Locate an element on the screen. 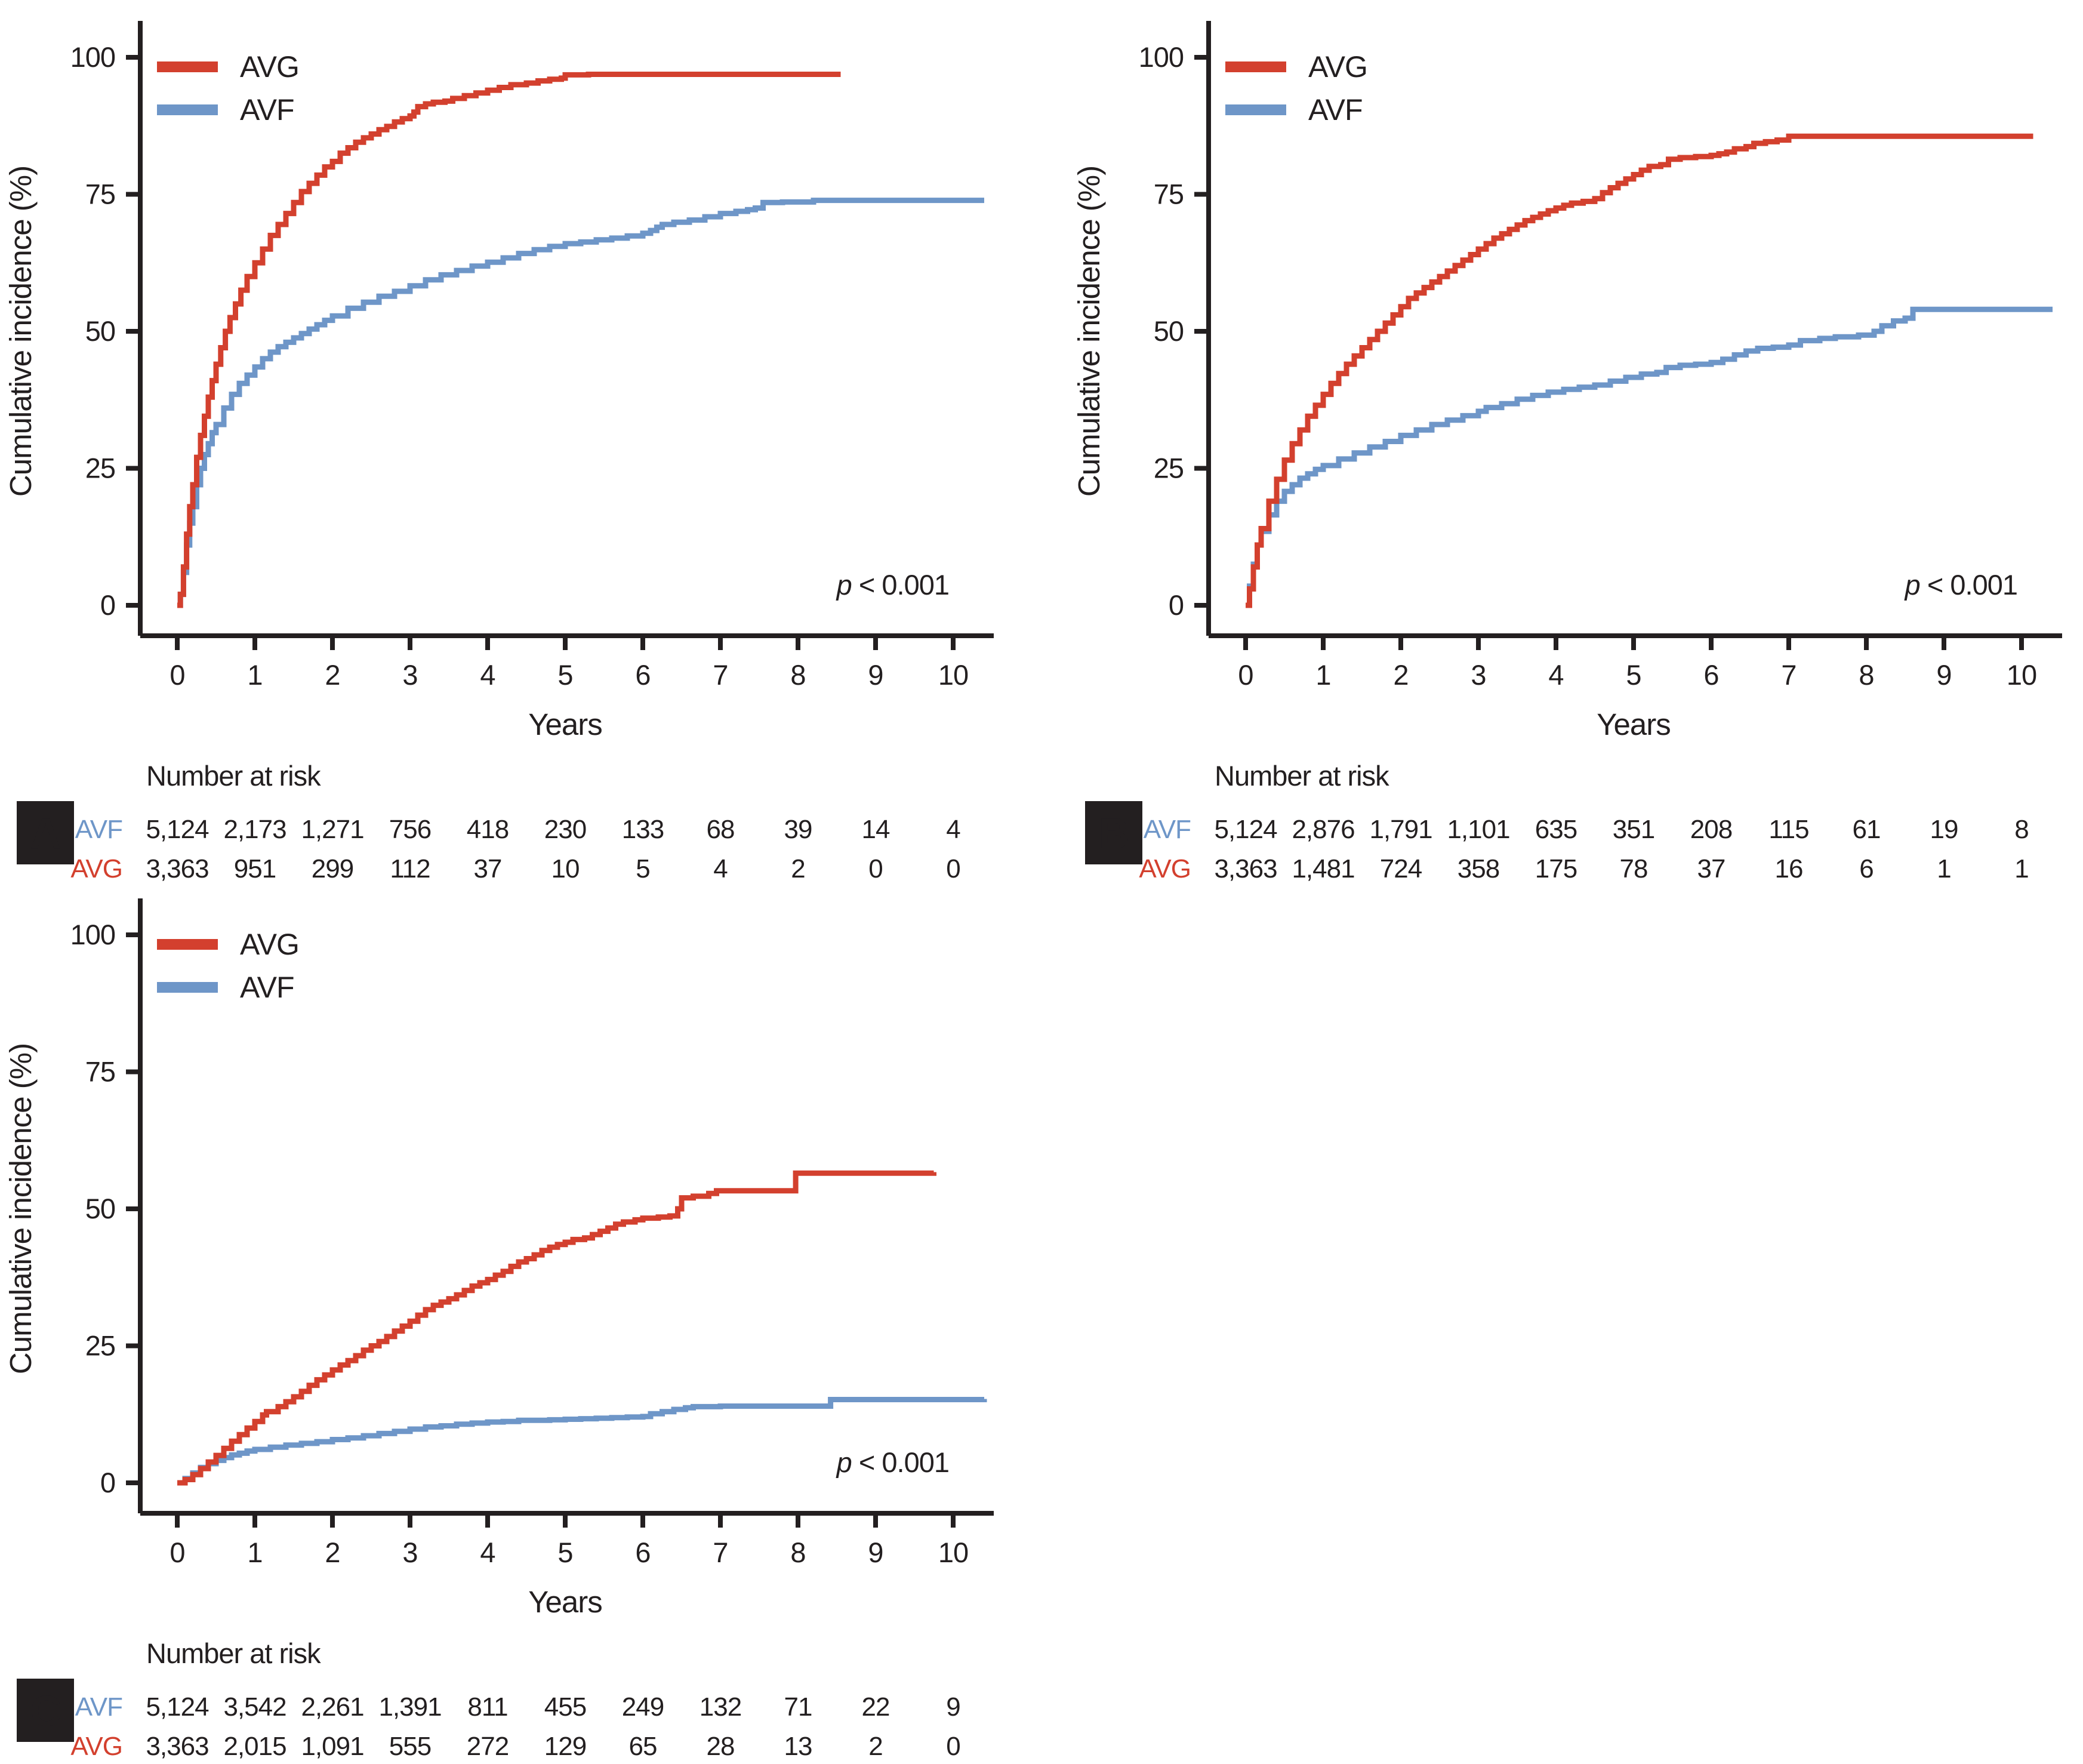 Image resolution: width=2083 pixels, height=1764 pixels. panel-label-letter: C is located at coordinates (46, 1711).